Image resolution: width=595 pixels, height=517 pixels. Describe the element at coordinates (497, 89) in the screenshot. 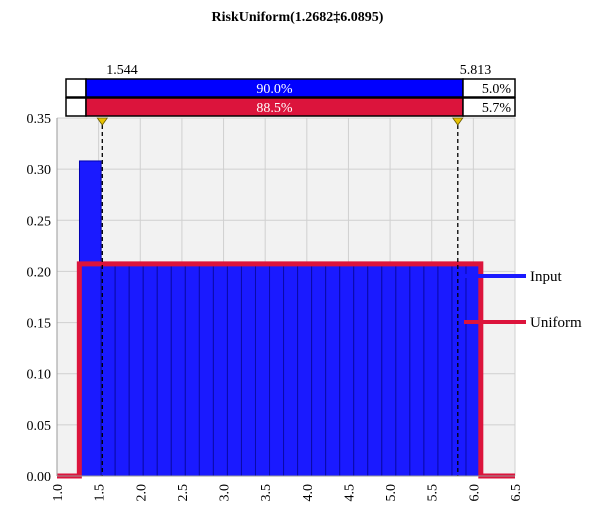

I see `band-right-label: 5.0%` at that location.